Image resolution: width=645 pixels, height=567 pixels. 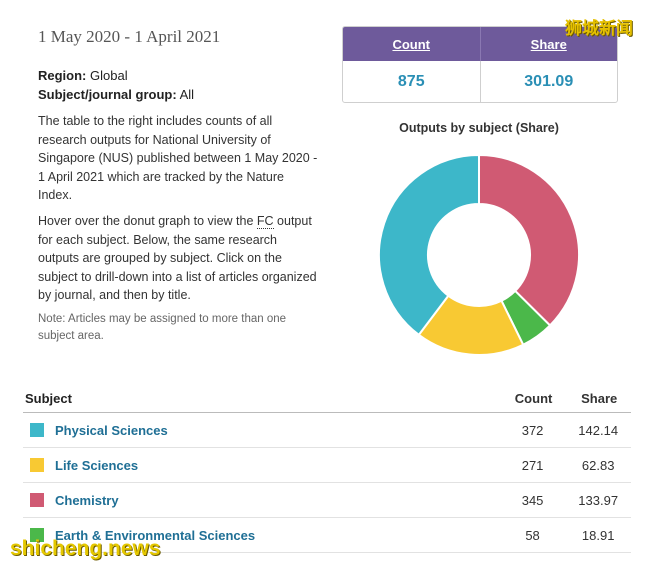 What do you see at coordinates (109, 75) in the screenshot?
I see `region-value: Global` at bounding box center [109, 75].